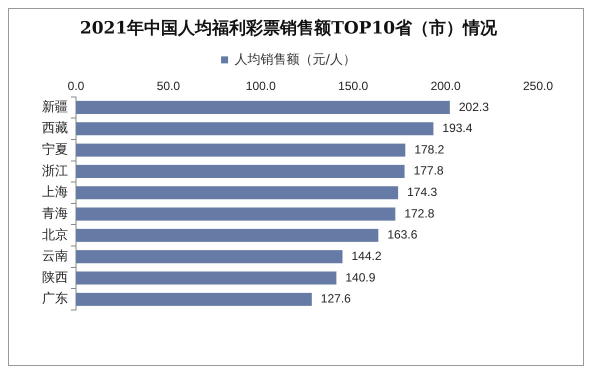  Describe the element at coordinates (419, 213) in the screenshot. I see `data-label: 172.8` at that location.